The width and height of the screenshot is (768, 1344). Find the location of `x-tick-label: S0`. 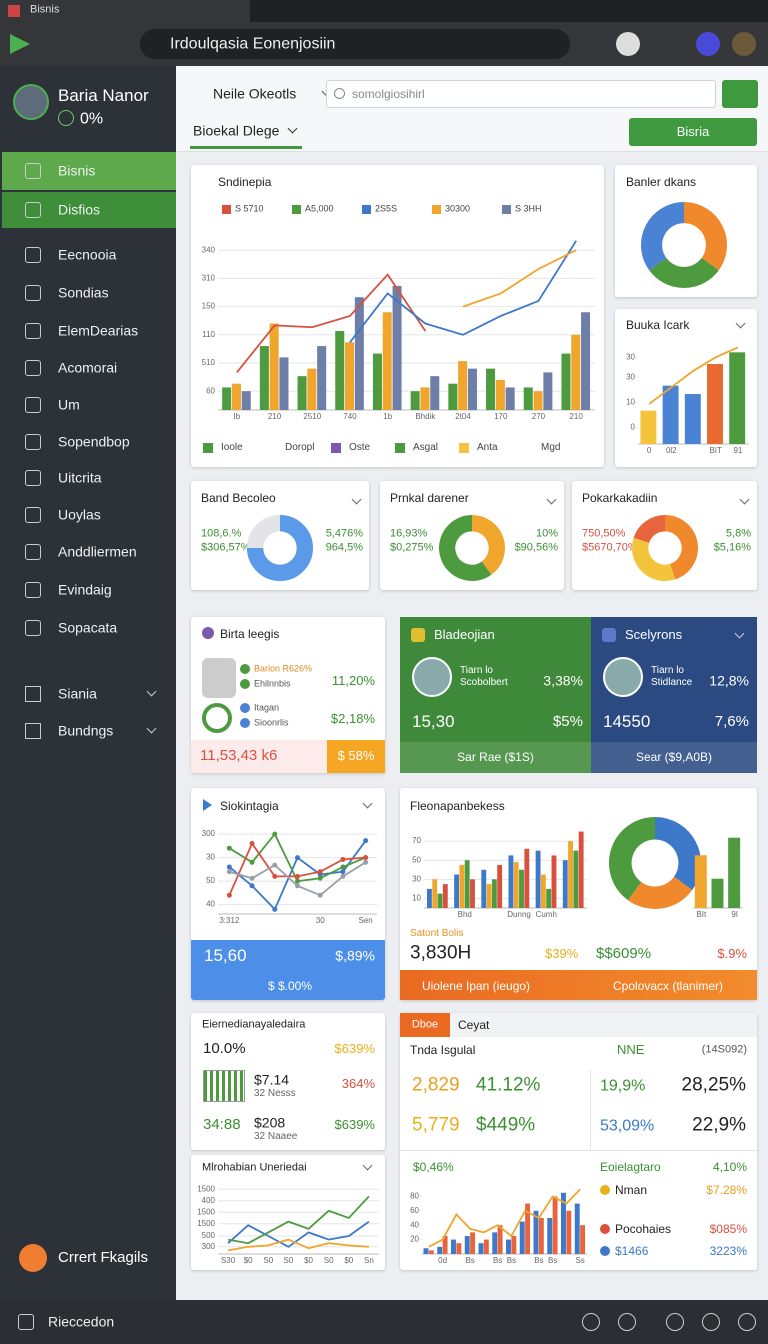

x-tick-label: S0 is located at coordinates (289, 1260).